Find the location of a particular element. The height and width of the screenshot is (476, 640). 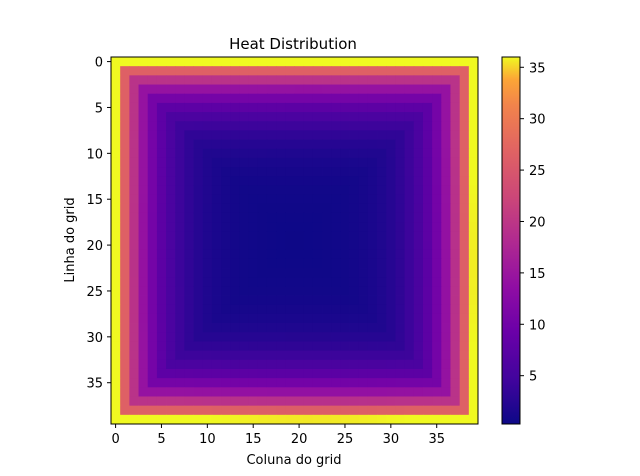

x-axis-label: Coluna do grid is located at coordinates (293, 460).